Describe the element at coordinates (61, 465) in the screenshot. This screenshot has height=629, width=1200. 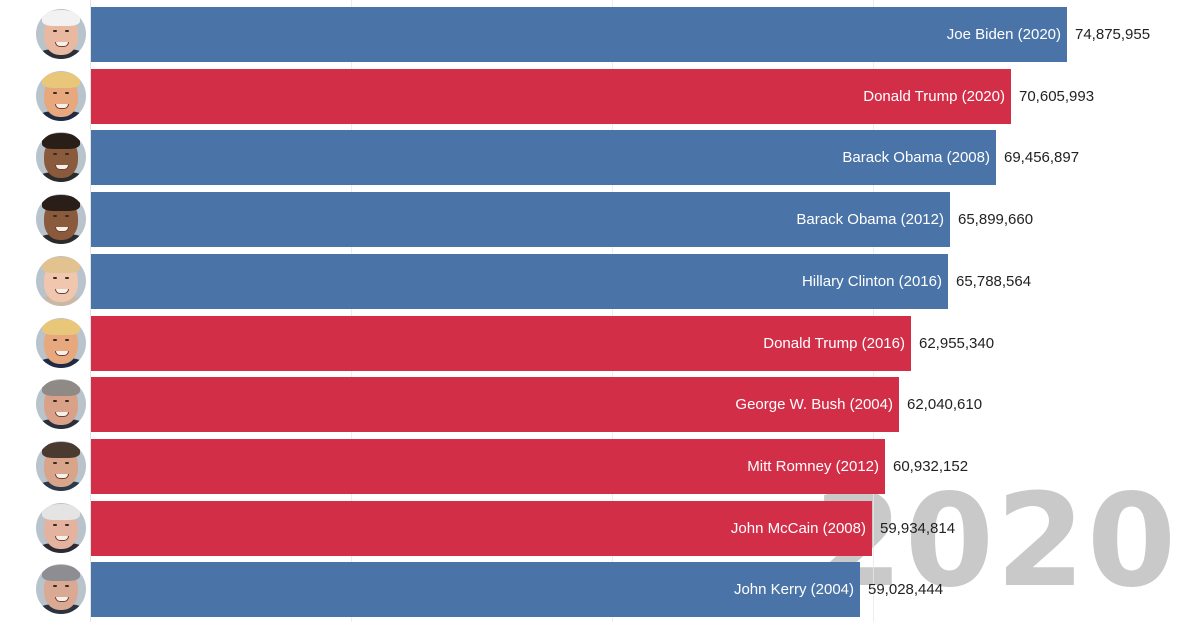
I see `candidate-avatar-mitt-romney` at that location.